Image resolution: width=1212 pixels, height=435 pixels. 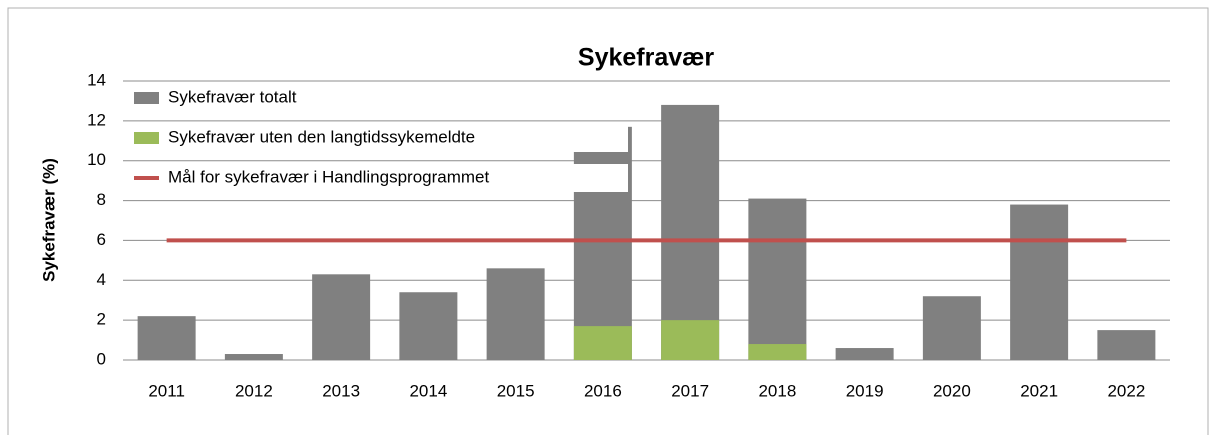 What do you see at coordinates (952, 390) in the screenshot?
I see `x-tick-label: 2020` at bounding box center [952, 390].